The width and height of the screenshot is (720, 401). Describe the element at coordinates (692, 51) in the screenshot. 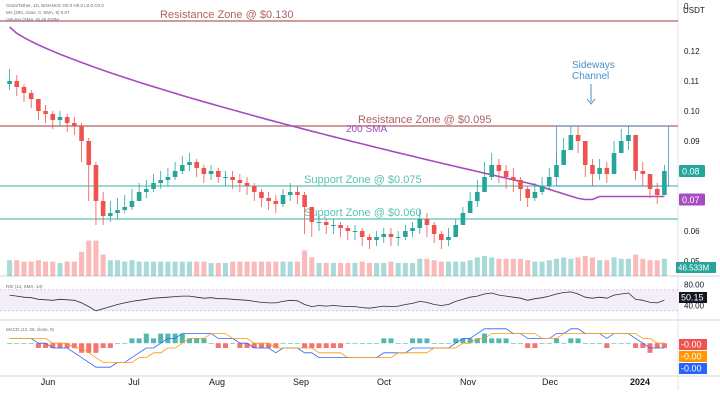

I see `price-tick-label: 0.12` at that location.